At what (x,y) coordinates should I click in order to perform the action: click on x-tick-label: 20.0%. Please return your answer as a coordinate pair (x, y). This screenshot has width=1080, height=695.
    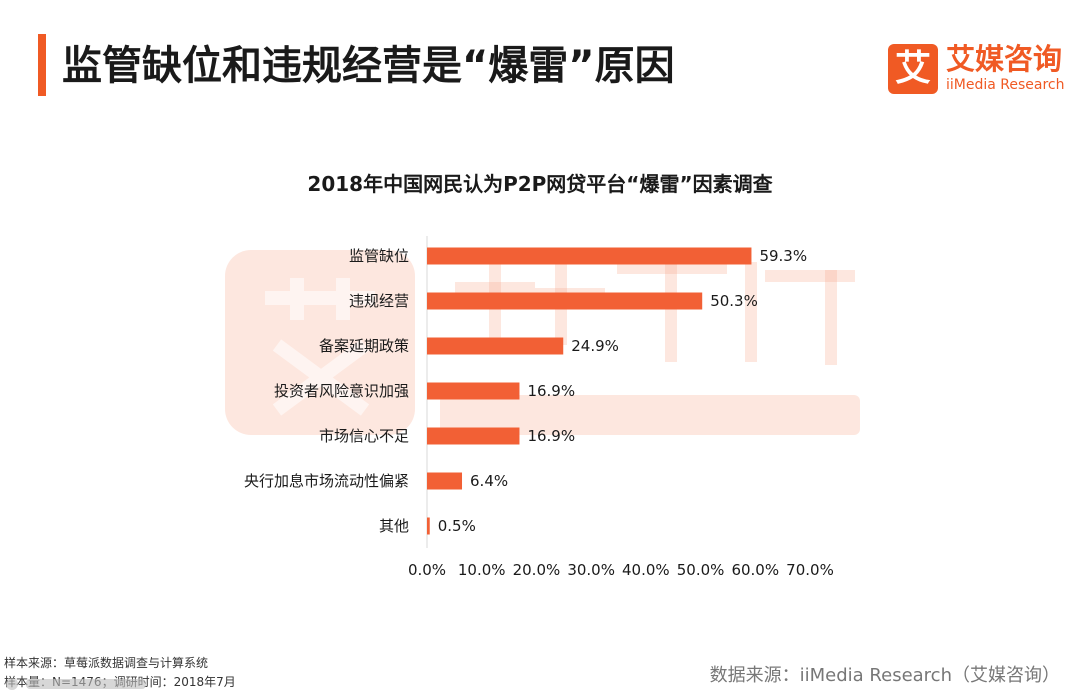
    Looking at the image, I should click on (537, 570).